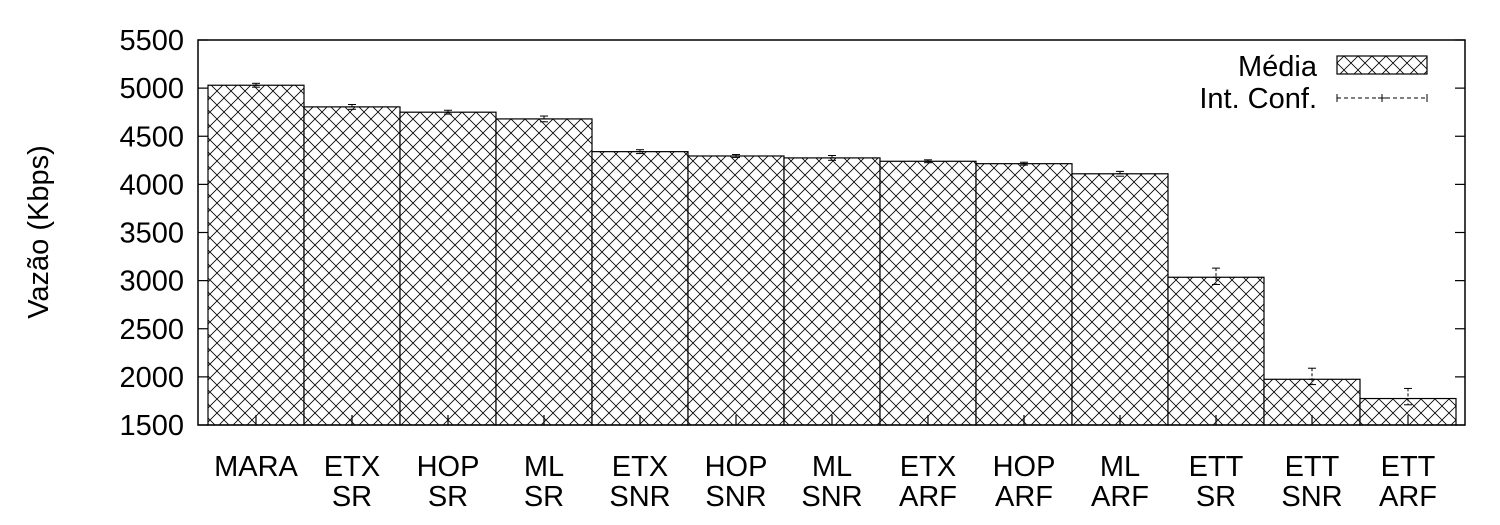  What do you see at coordinates (151, 426) in the screenshot?
I see `y-tick-label: 1500` at bounding box center [151, 426].